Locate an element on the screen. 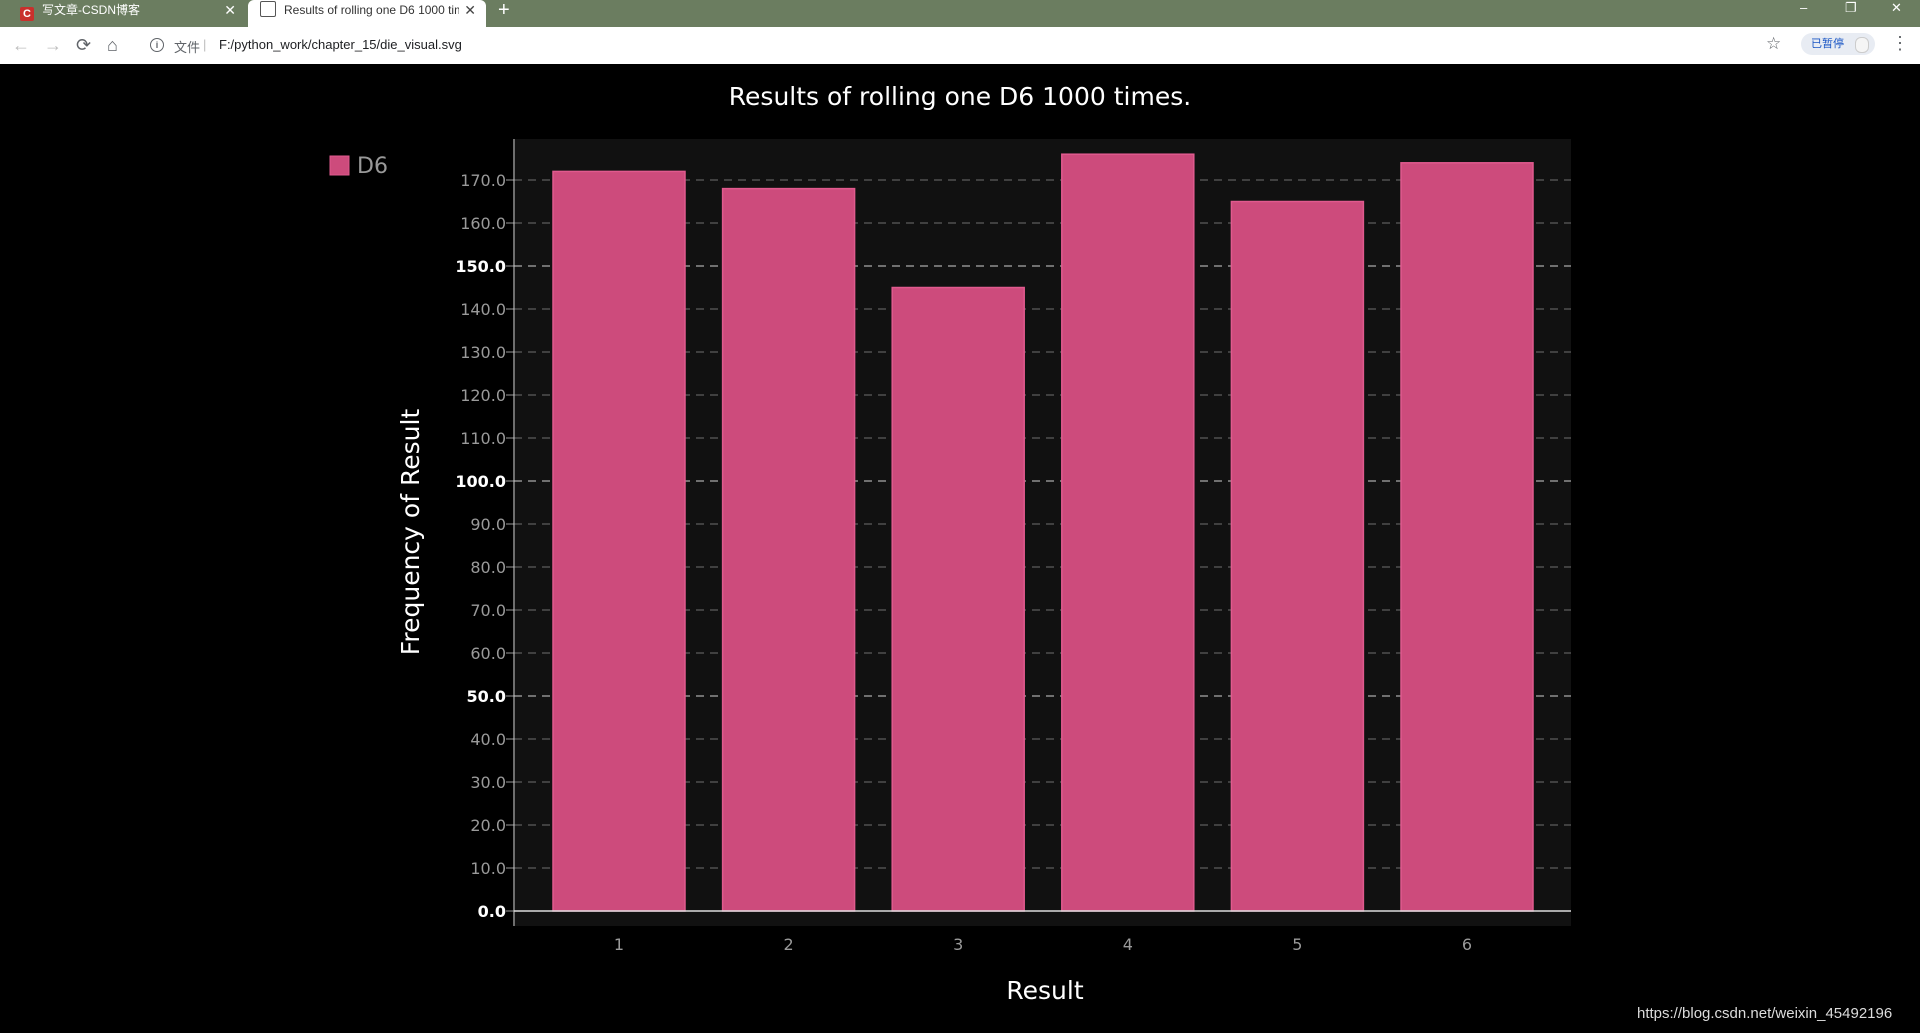 The width and height of the screenshot is (1920, 1033). profile-paused-button: 已暂停 is located at coordinates (1838, 44).